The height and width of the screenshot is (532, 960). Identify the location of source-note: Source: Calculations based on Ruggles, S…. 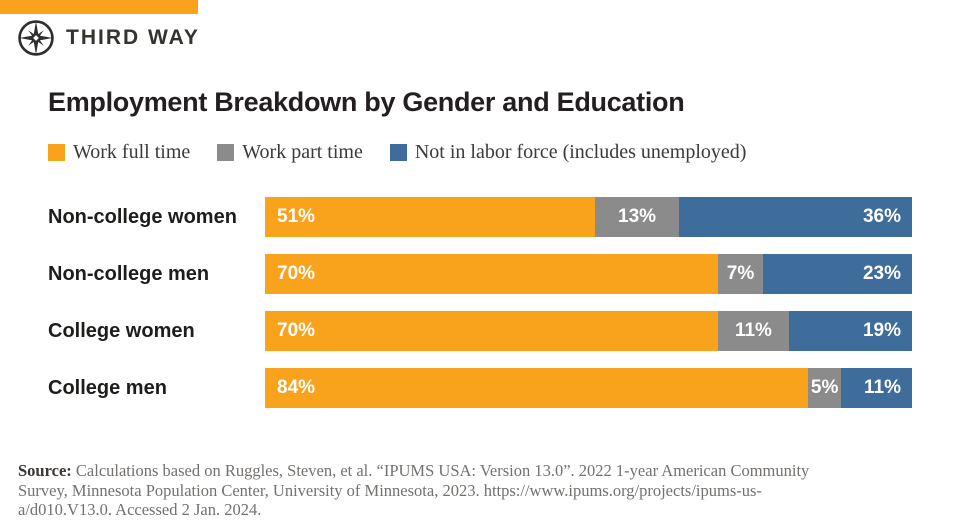
(413, 490).